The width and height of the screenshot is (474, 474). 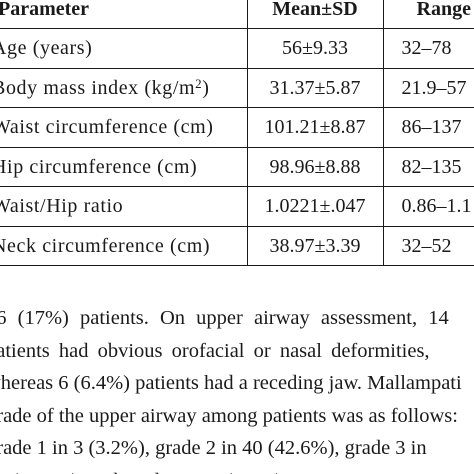 I want to click on row-waist-hip-ratio-range: 0.86–1.1, so click(x=428, y=206).